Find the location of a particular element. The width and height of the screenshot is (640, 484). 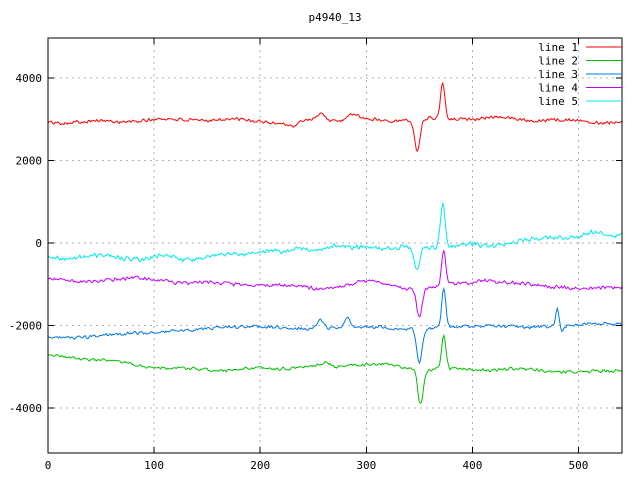

legend-label: line 4 is located at coordinates (558, 88).